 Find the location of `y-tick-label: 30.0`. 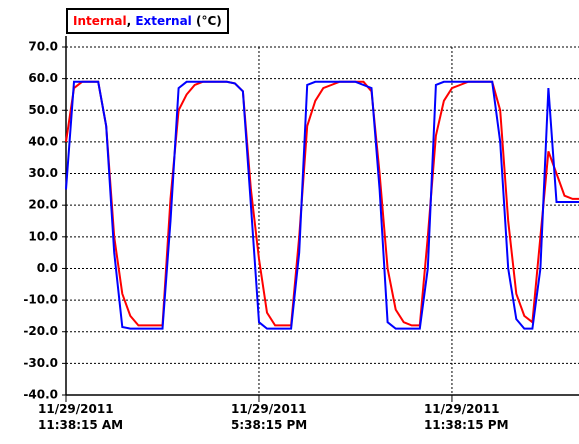

y-tick-label: 30.0 is located at coordinates (43, 173).